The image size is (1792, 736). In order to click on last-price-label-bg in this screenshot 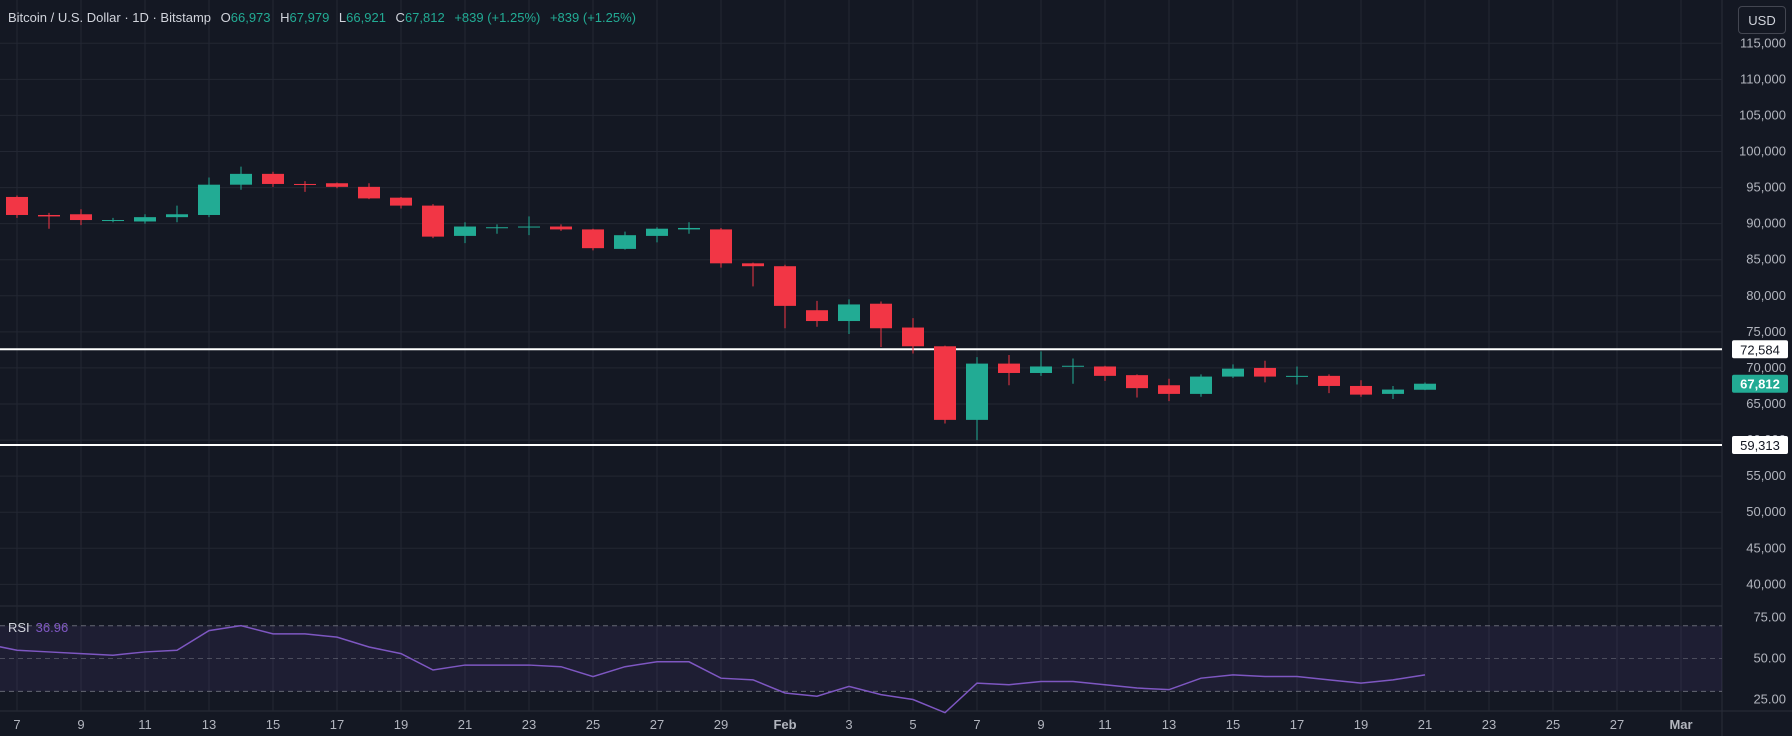, I will do `click(1760, 383)`.